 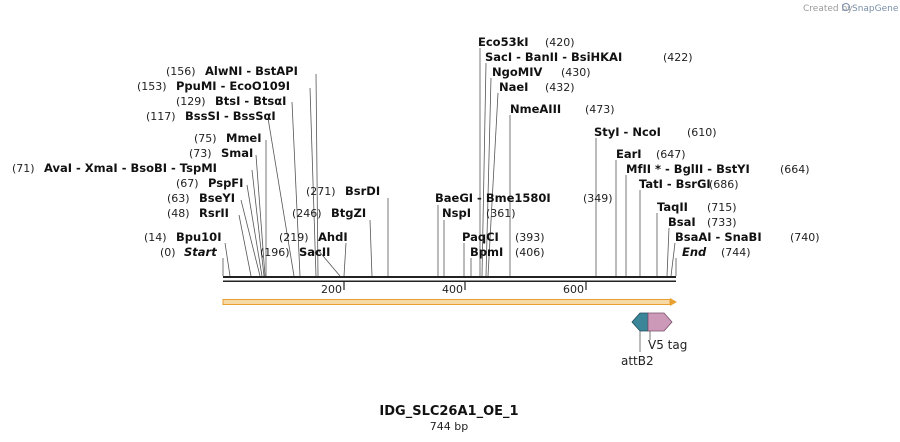 What do you see at coordinates (449, 426) in the screenshot?
I see `plasmid-length: 744 bp` at bounding box center [449, 426].